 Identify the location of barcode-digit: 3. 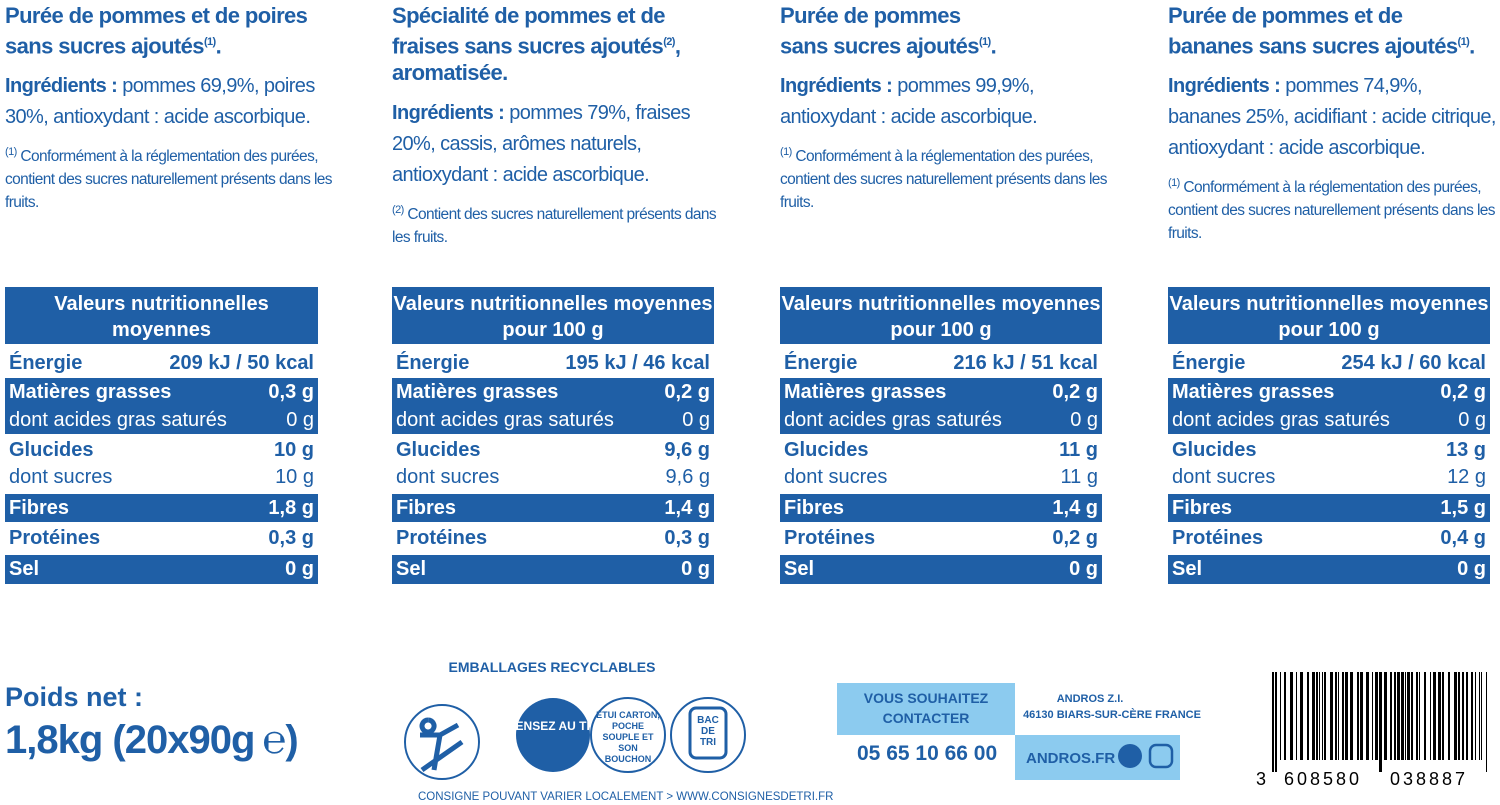
(1261, 779).